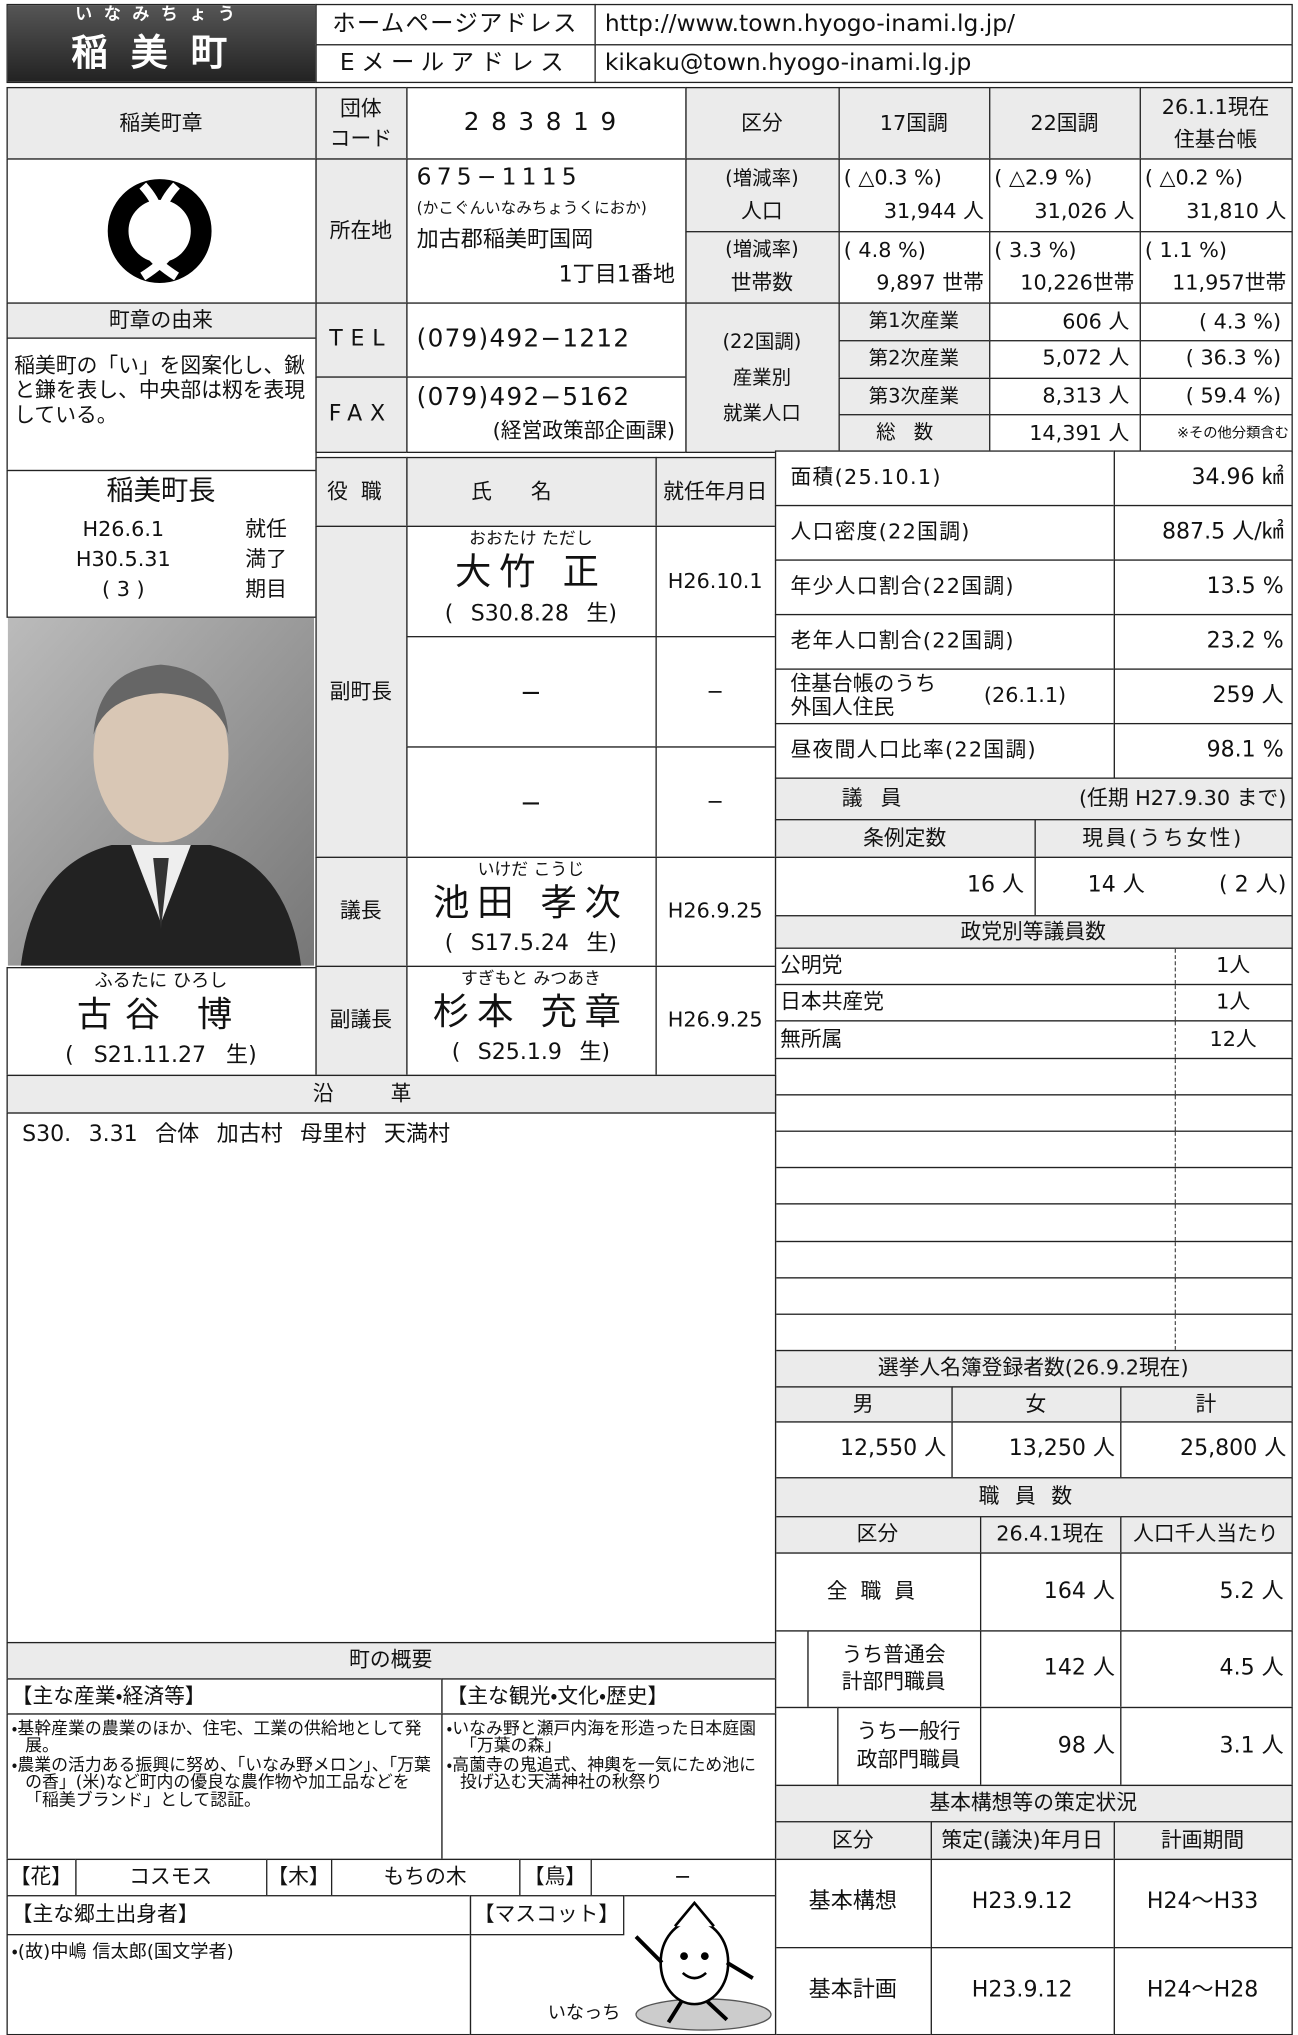 The image size is (1298, 2035). I want to click on cell-text: (26.1.1), so click(1025, 695).